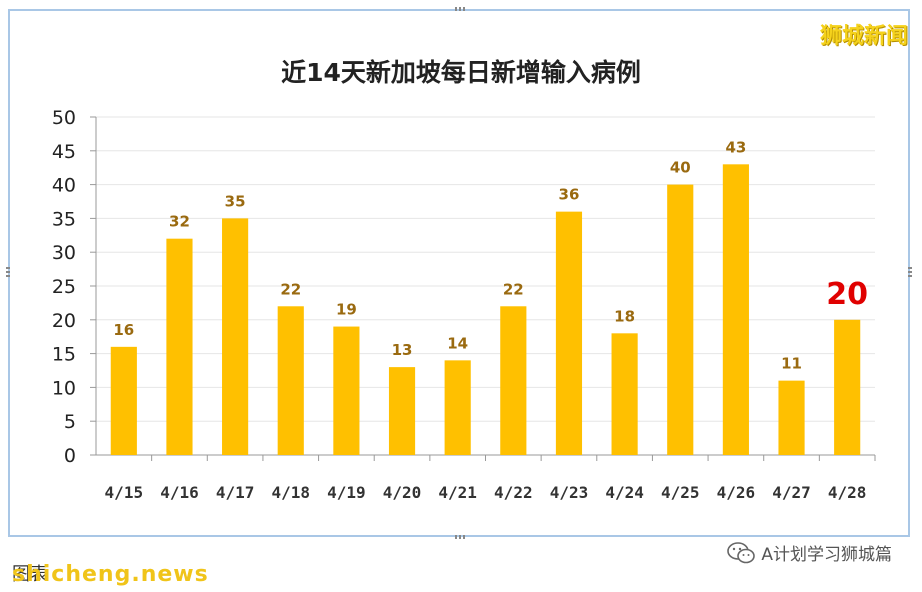  What do you see at coordinates (70, 422) in the screenshot?
I see `y-tick-label: 5` at bounding box center [70, 422].